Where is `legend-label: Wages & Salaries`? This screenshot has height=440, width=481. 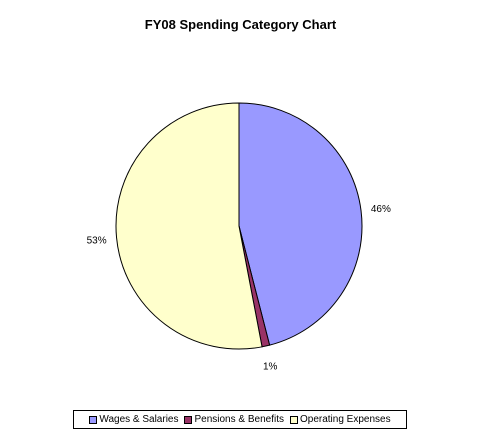
legend-label: Wages & Salaries is located at coordinates (139, 419).